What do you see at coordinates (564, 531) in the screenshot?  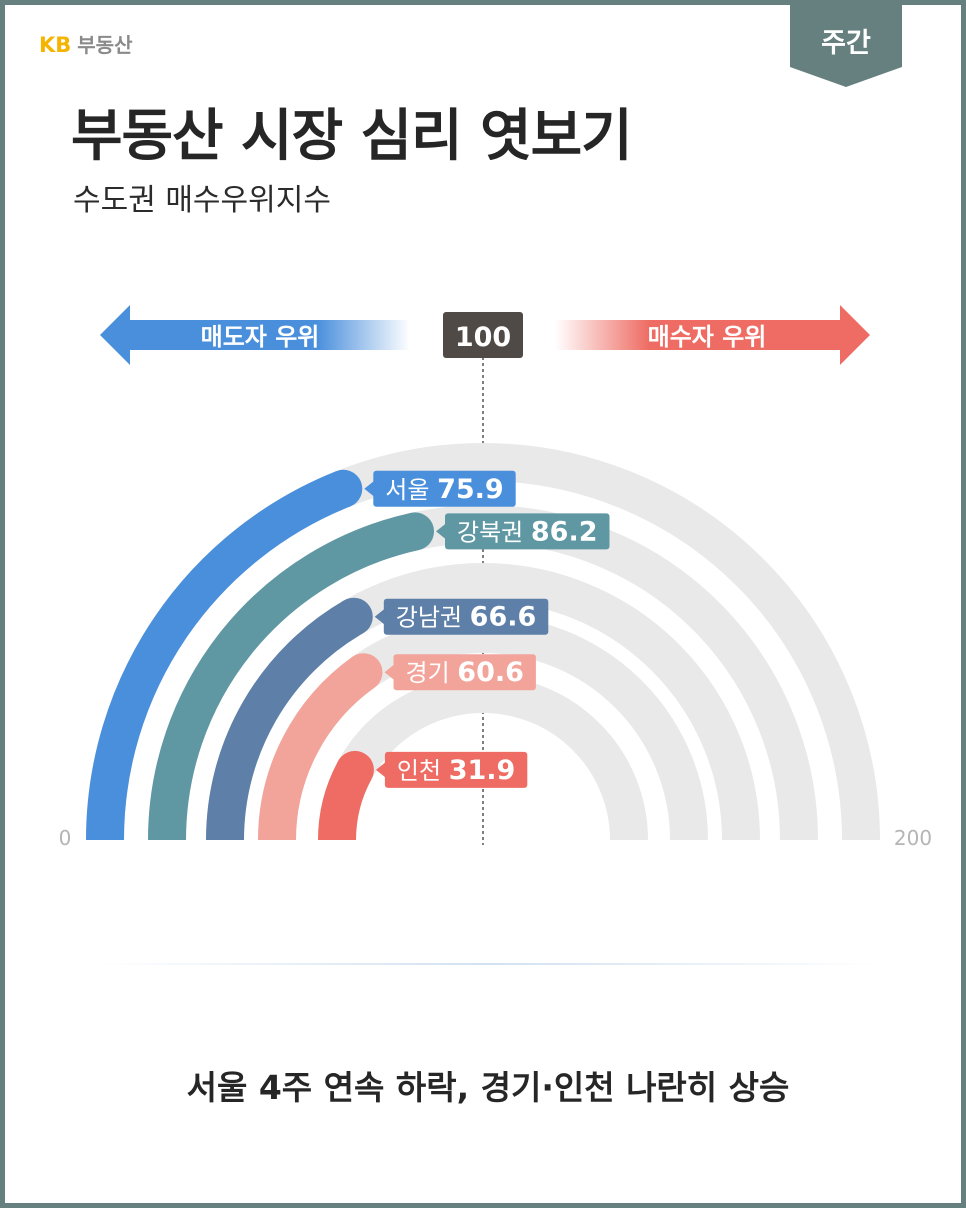 I see `series-value-2: 86.2` at bounding box center [564, 531].